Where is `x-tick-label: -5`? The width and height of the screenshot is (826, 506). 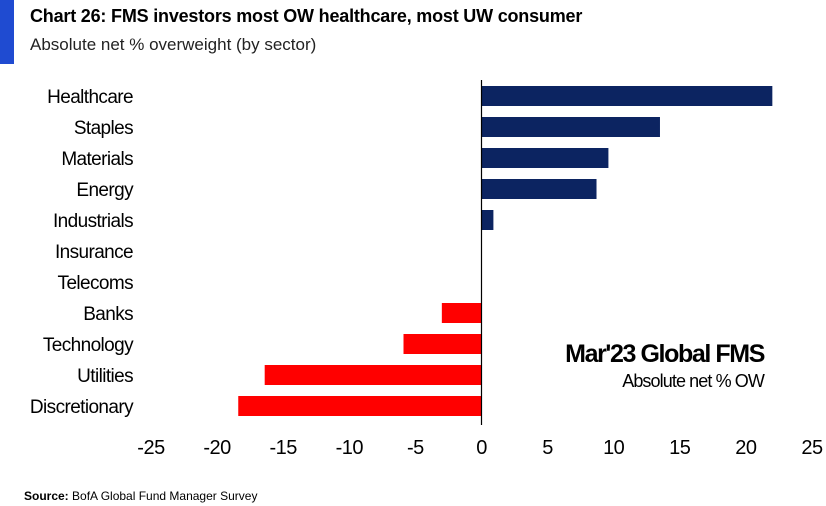
x-tick-label: -5 is located at coordinates (415, 448).